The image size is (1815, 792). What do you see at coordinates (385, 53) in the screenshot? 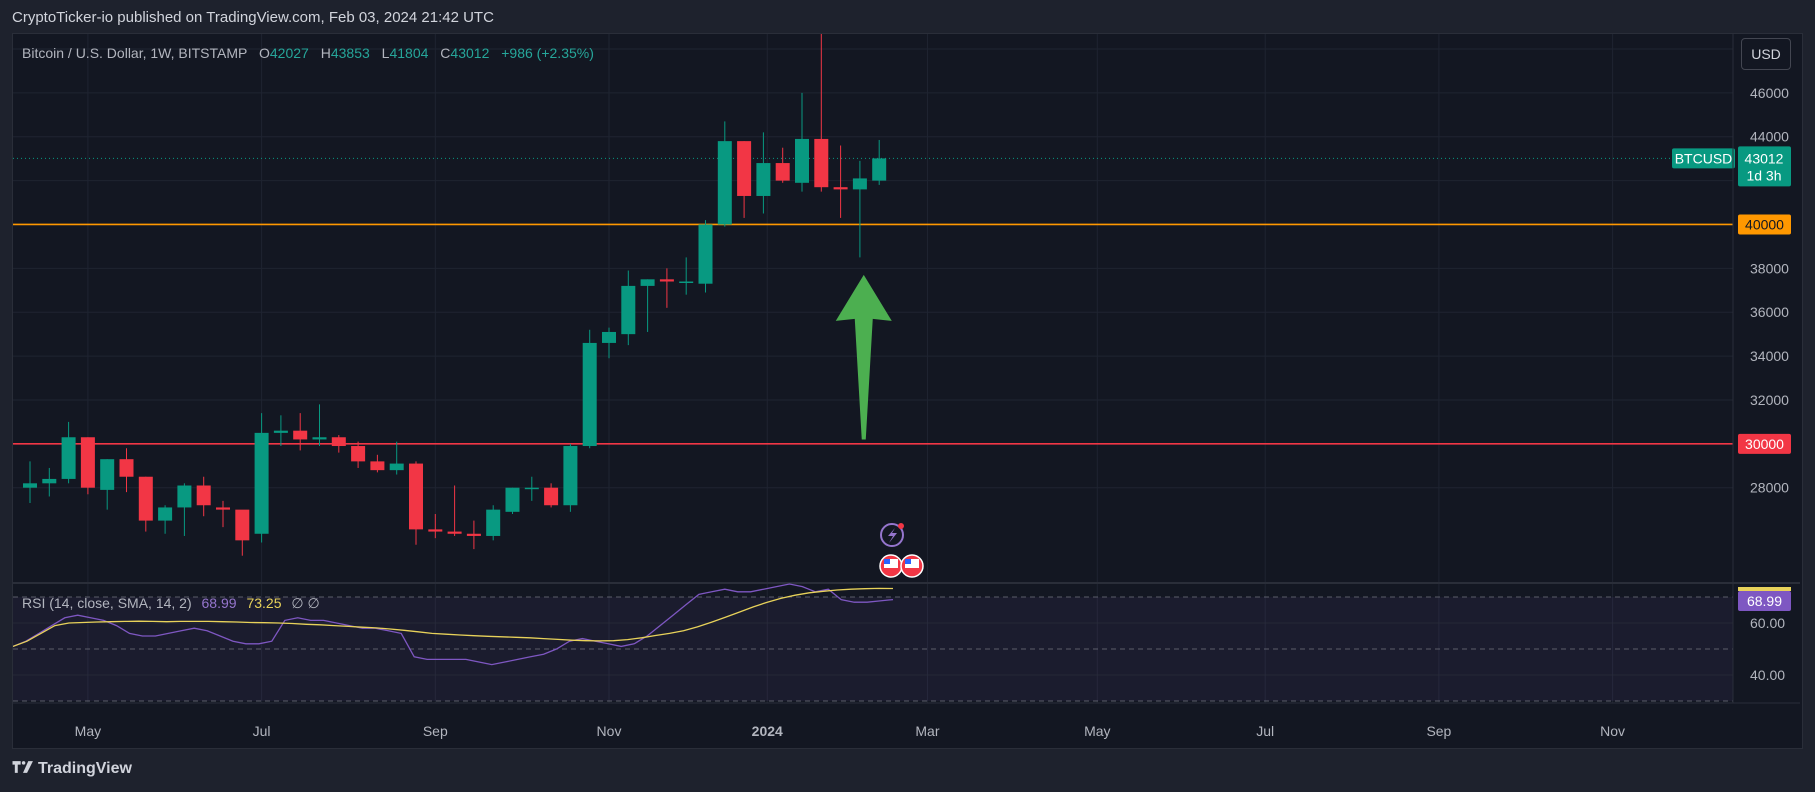
I see `low-label: L` at bounding box center [385, 53].